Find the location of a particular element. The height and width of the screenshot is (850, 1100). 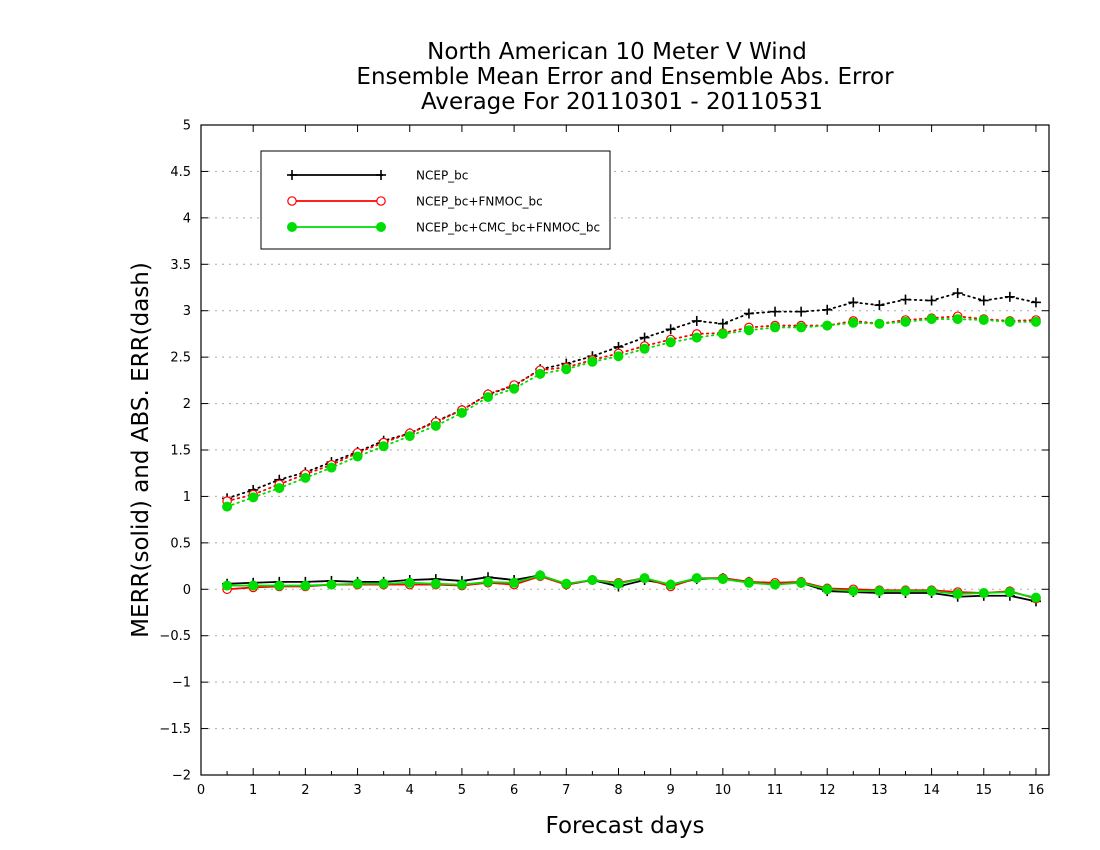

legend-marker-start is located at coordinates (292, 175).